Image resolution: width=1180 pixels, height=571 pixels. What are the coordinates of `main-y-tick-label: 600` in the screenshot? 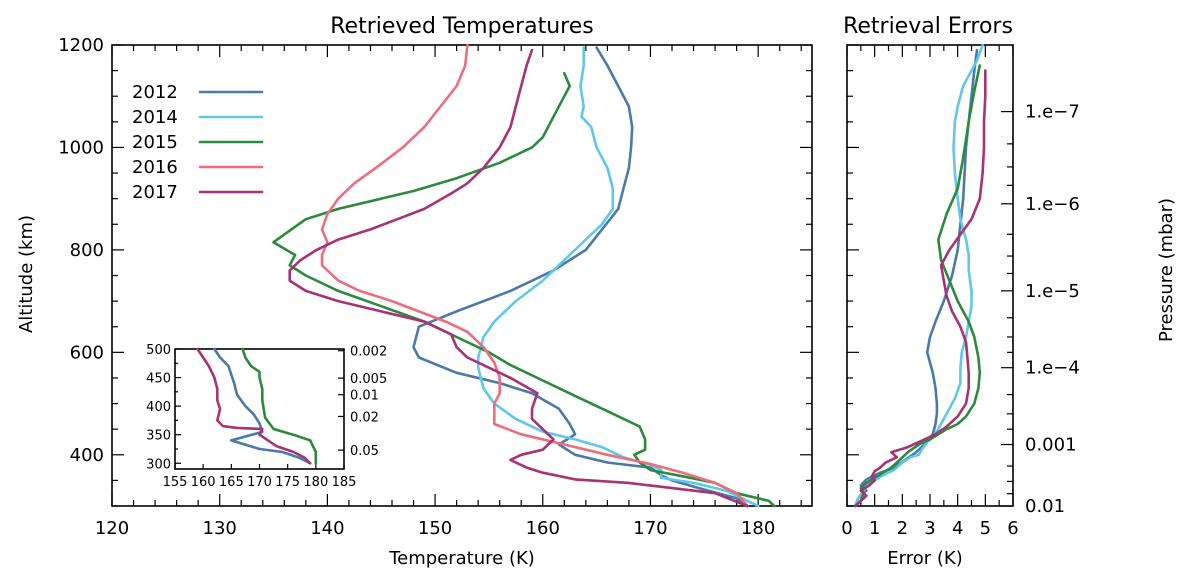 It's located at (87, 352).